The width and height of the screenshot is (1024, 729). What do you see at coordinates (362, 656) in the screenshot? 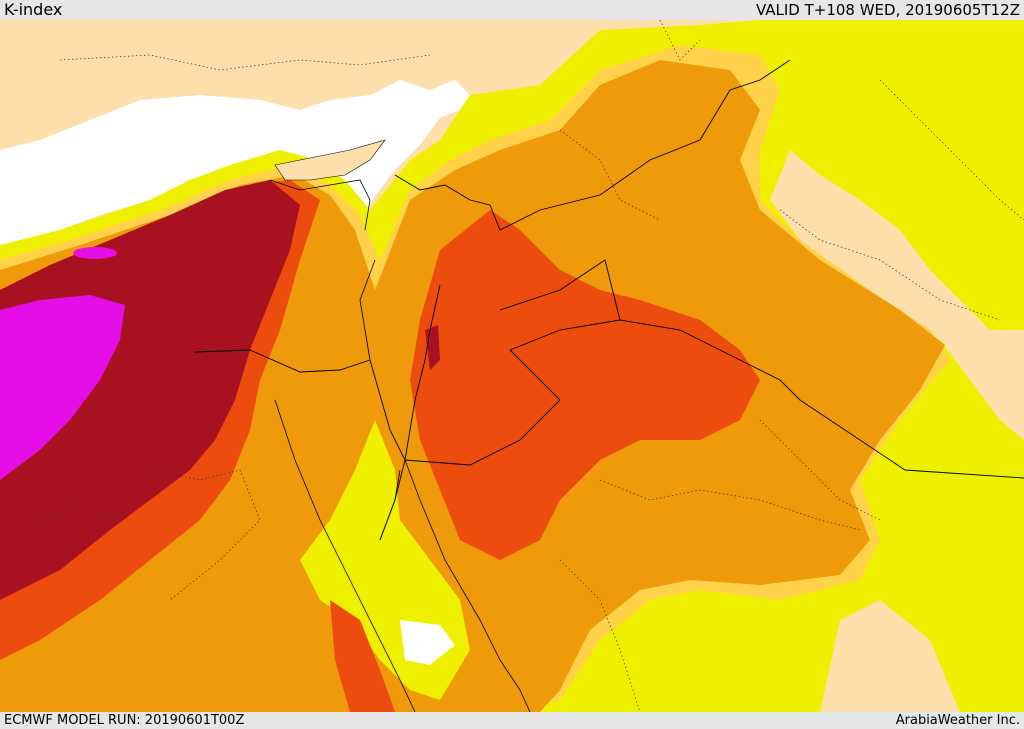
I see `zone-dark-orange-south` at bounding box center [362, 656].